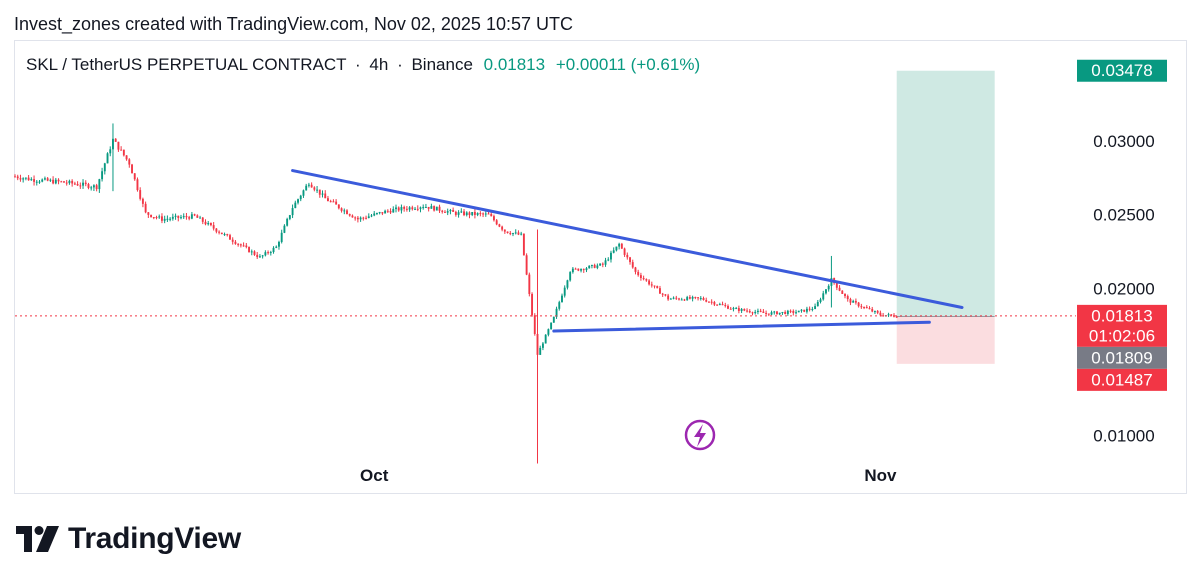  I want to click on stop-zone, so click(945, 340).